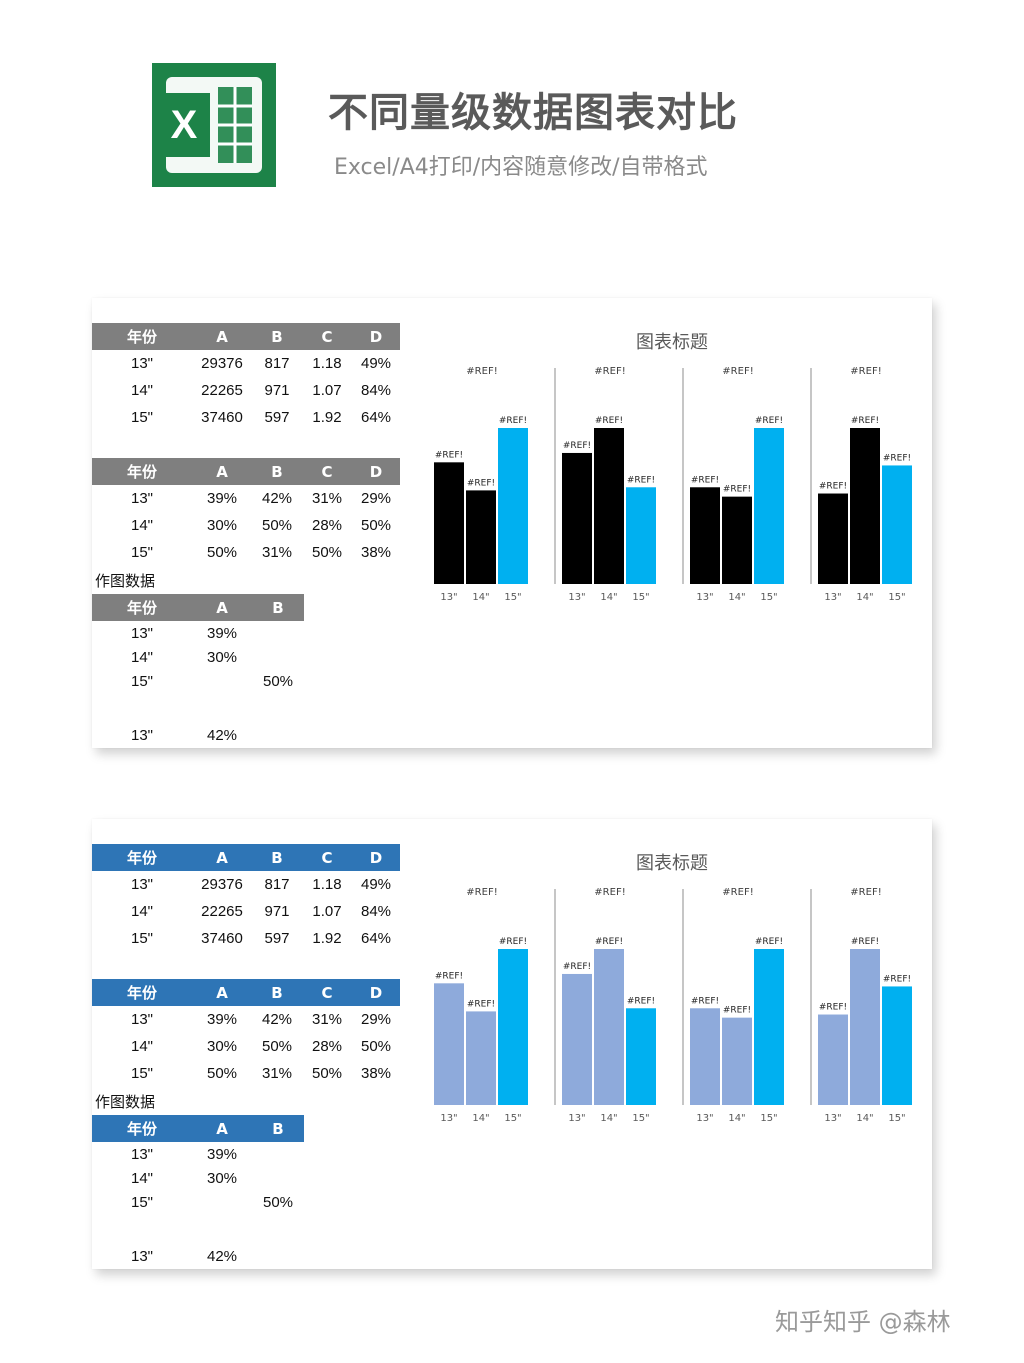 The height and width of the screenshot is (1363, 1024). I want to click on header-cell: C, so click(327, 992).